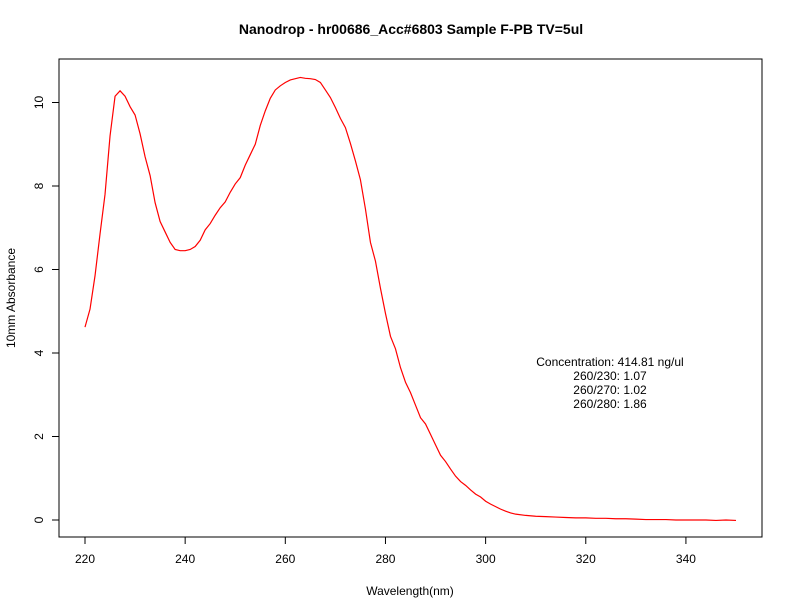 Image resolution: width=792 pixels, height=612 pixels. What do you see at coordinates (610, 404) in the screenshot?
I see `annotation-ratio-260-280: 260/280: 1.86` at bounding box center [610, 404].